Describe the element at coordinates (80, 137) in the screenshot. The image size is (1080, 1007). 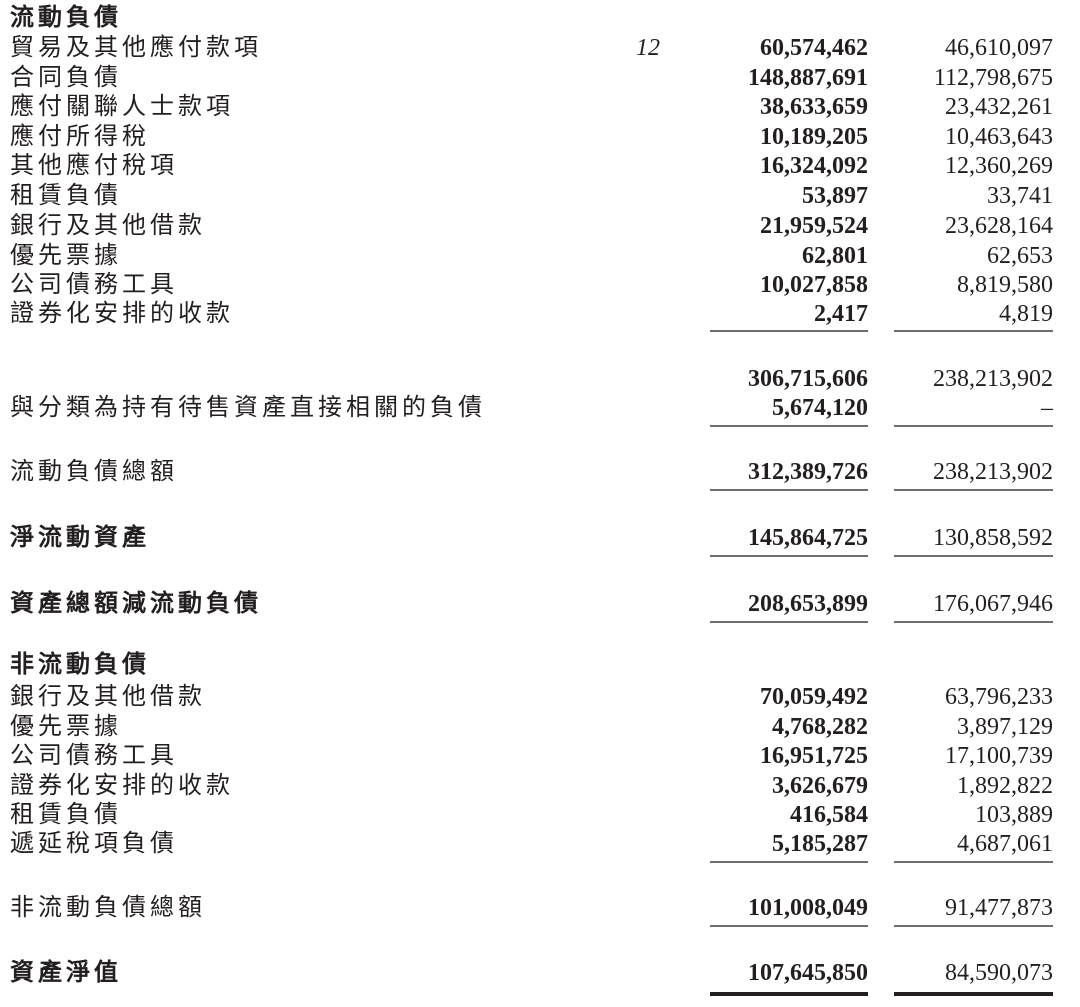
I see `row-label: 應付所得稅` at that location.